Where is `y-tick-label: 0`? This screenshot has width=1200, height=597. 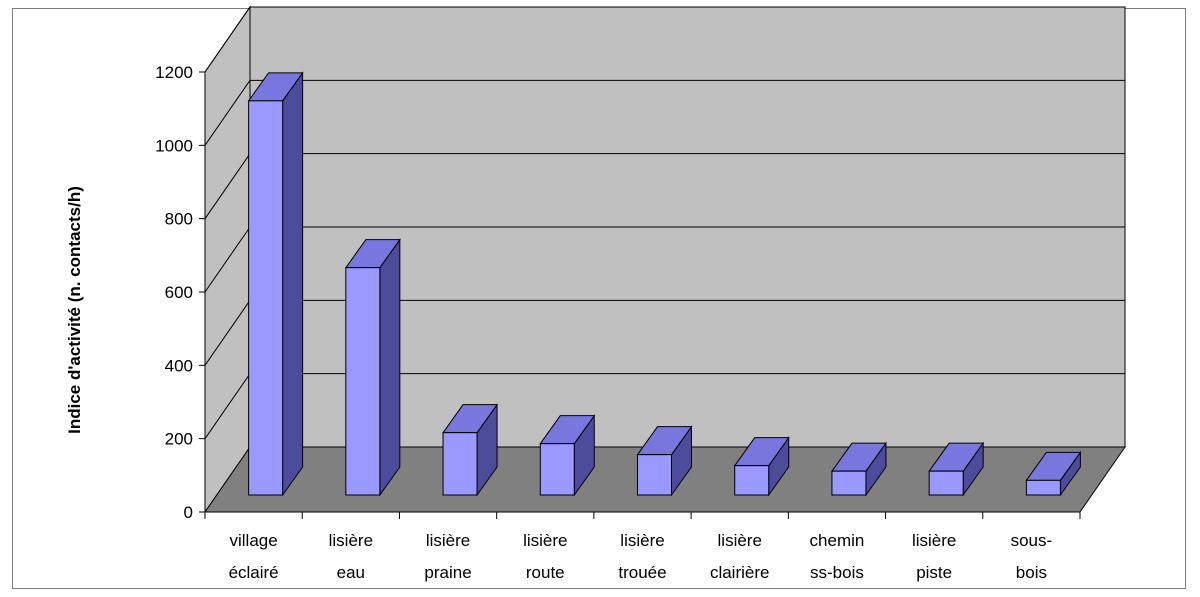
y-tick-label: 0 is located at coordinates (188, 512).